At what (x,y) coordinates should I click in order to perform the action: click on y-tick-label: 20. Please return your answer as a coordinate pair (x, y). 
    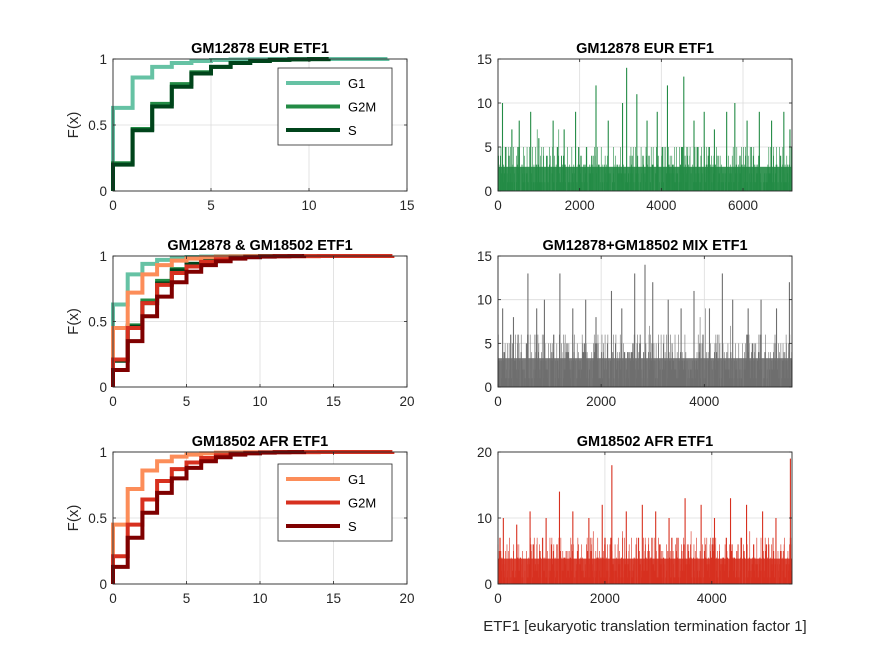
    Looking at the image, I should click on (484, 452).